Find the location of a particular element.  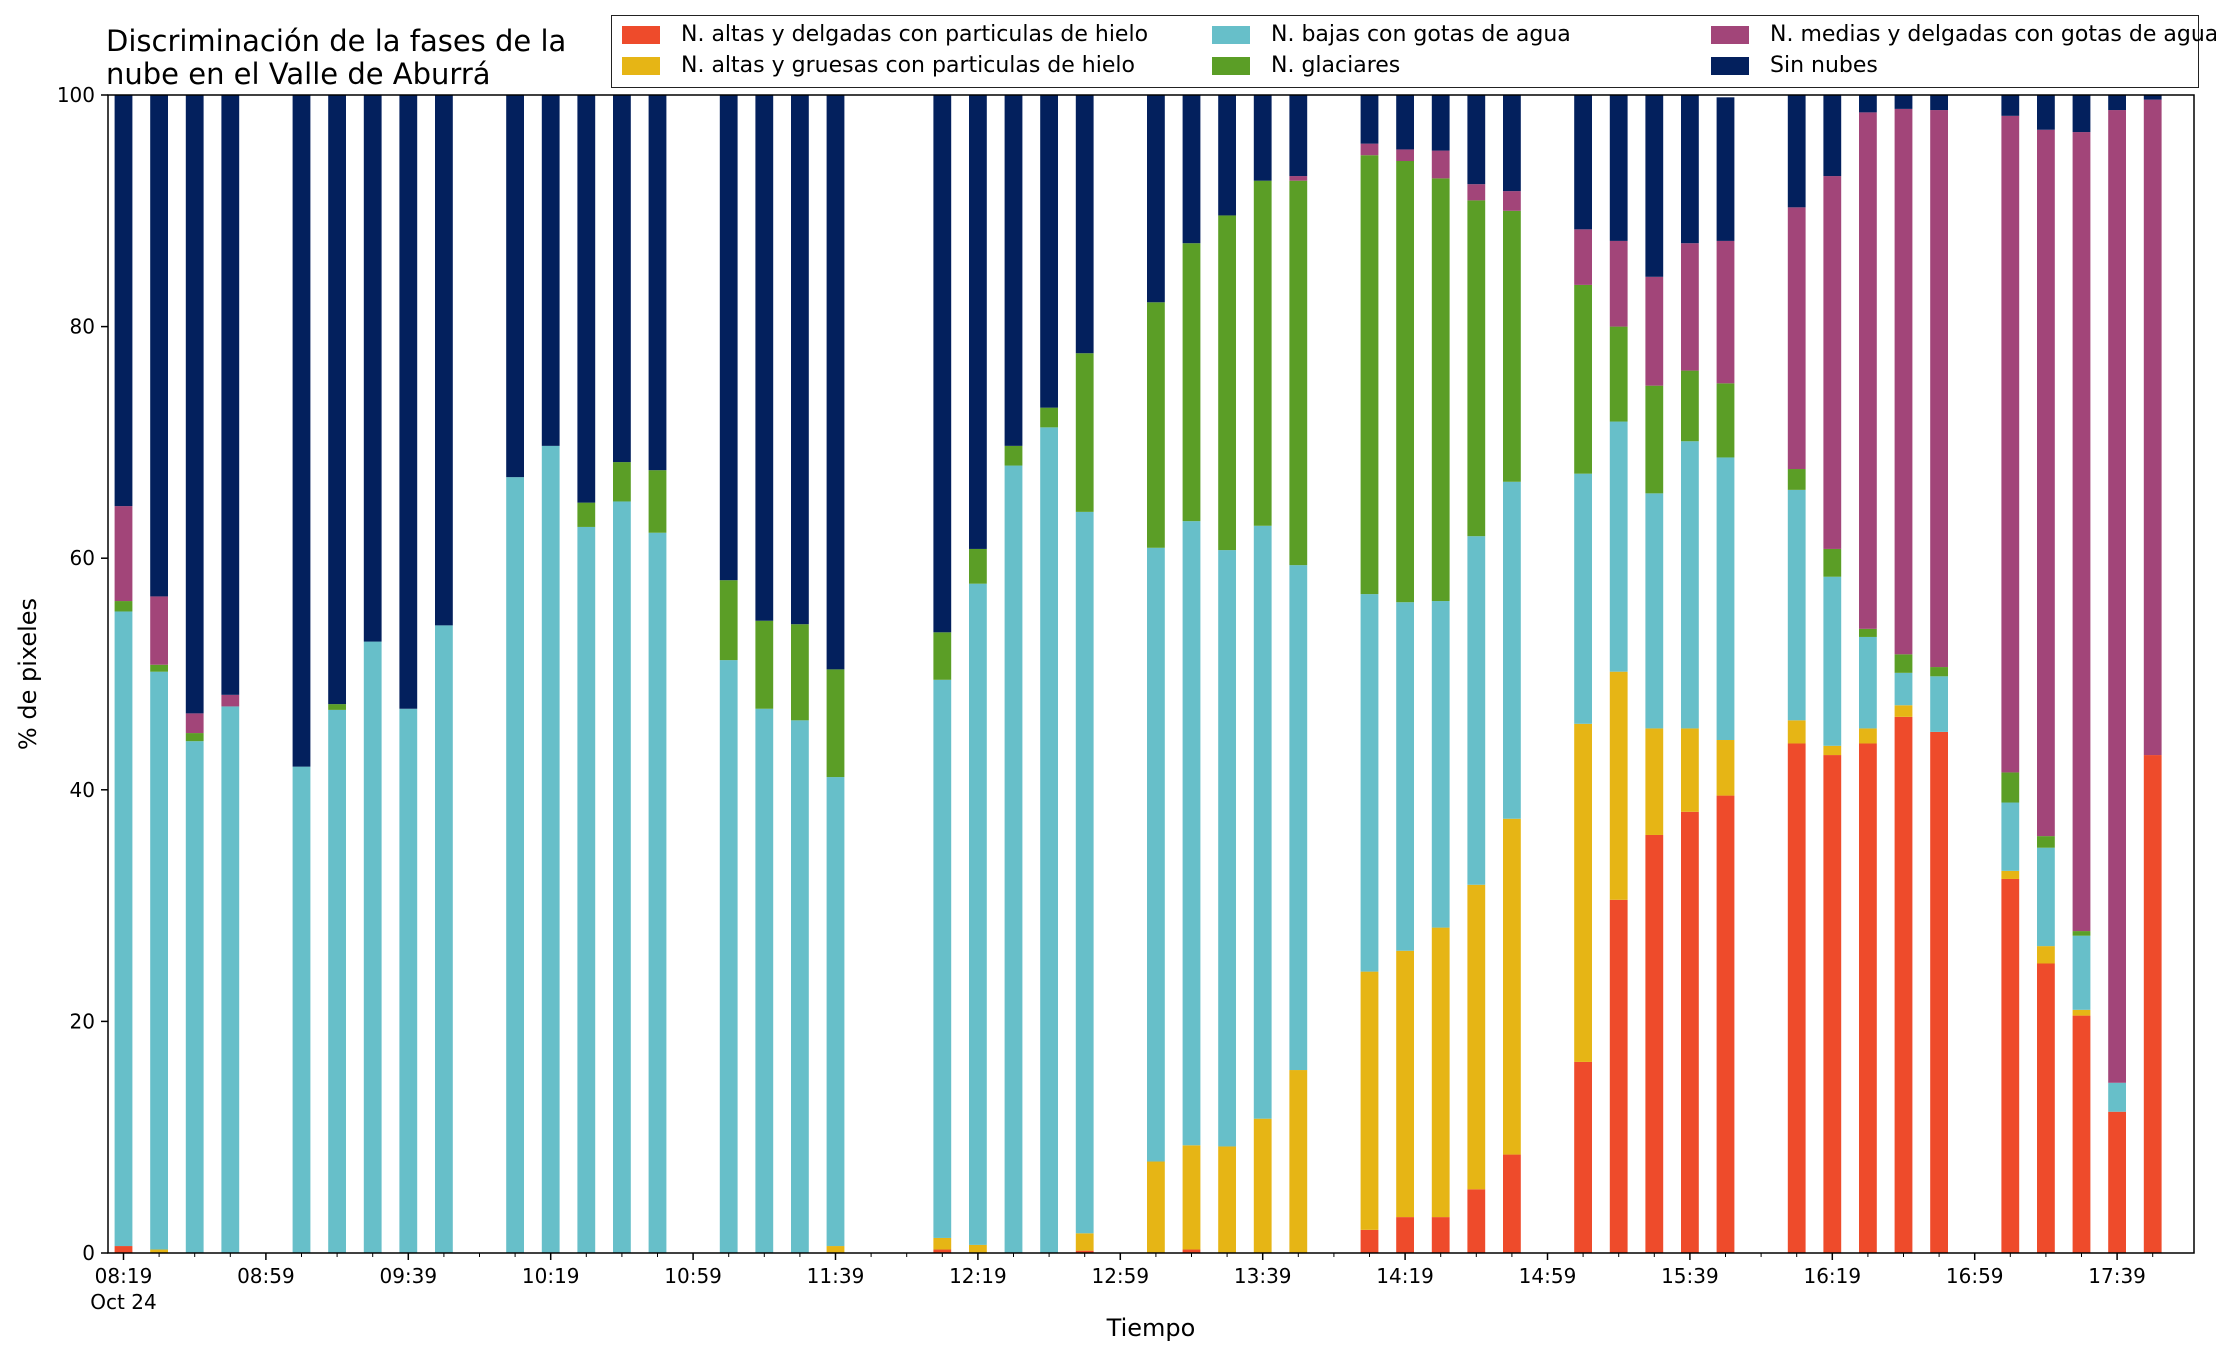

x-tick-label: 16:59 is located at coordinates (1975, 1276).